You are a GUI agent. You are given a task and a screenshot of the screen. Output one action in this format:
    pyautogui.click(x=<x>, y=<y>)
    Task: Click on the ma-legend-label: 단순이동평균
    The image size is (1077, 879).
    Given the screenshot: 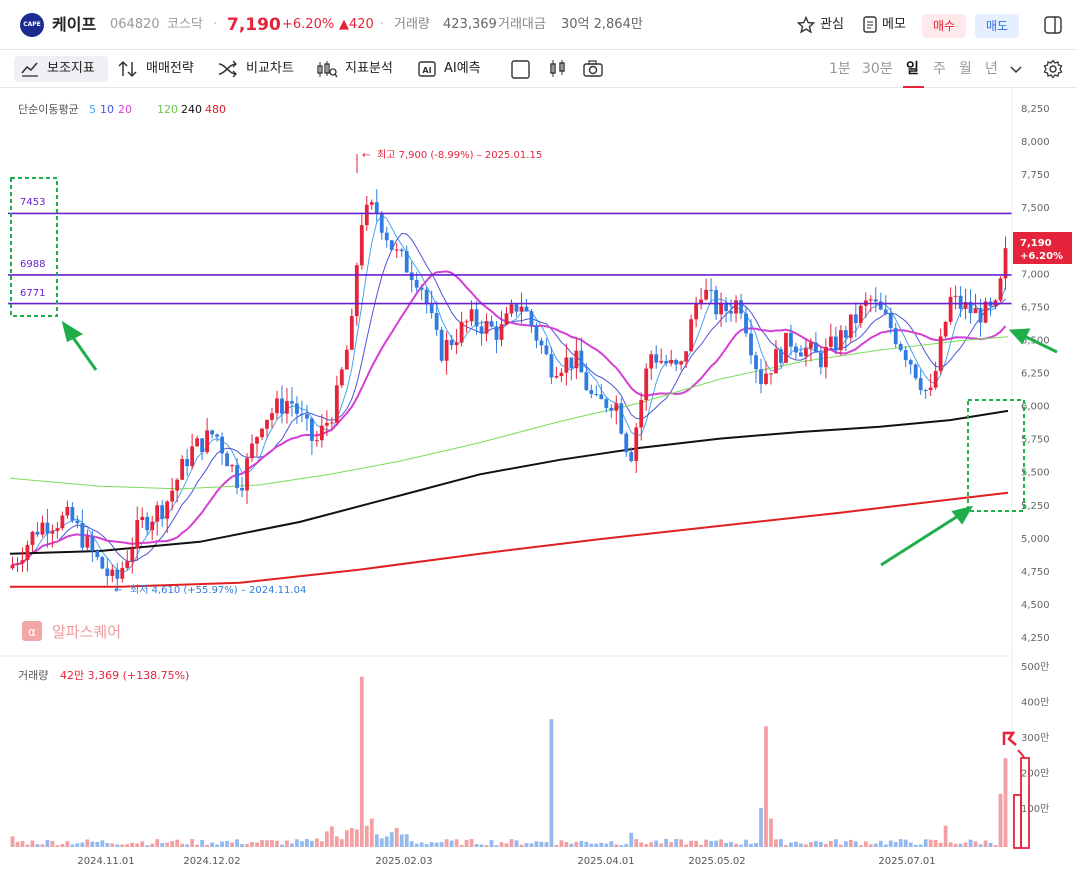 What is the action you would take?
    pyautogui.click(x=48, y=109)
    